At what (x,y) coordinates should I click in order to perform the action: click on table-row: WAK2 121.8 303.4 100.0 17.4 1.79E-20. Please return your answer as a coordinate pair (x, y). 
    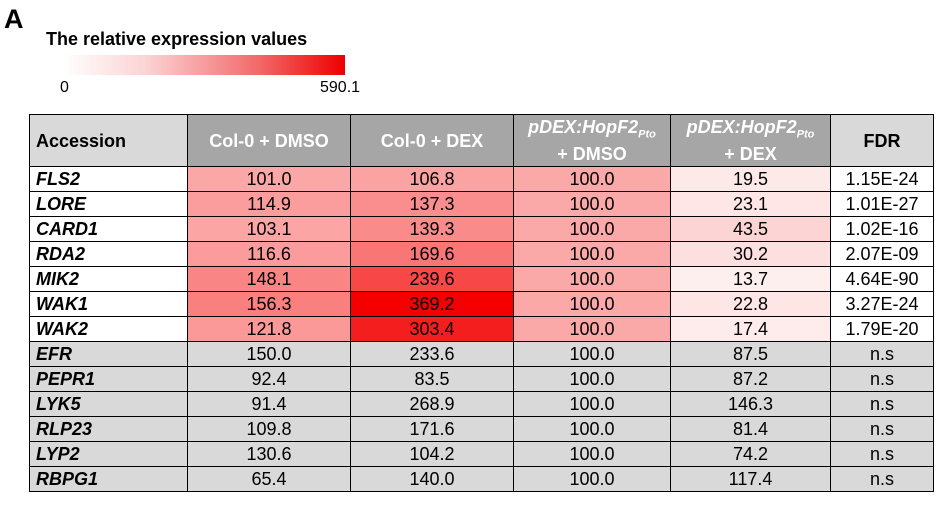
    Looking at the image, I should click on (481, 329).